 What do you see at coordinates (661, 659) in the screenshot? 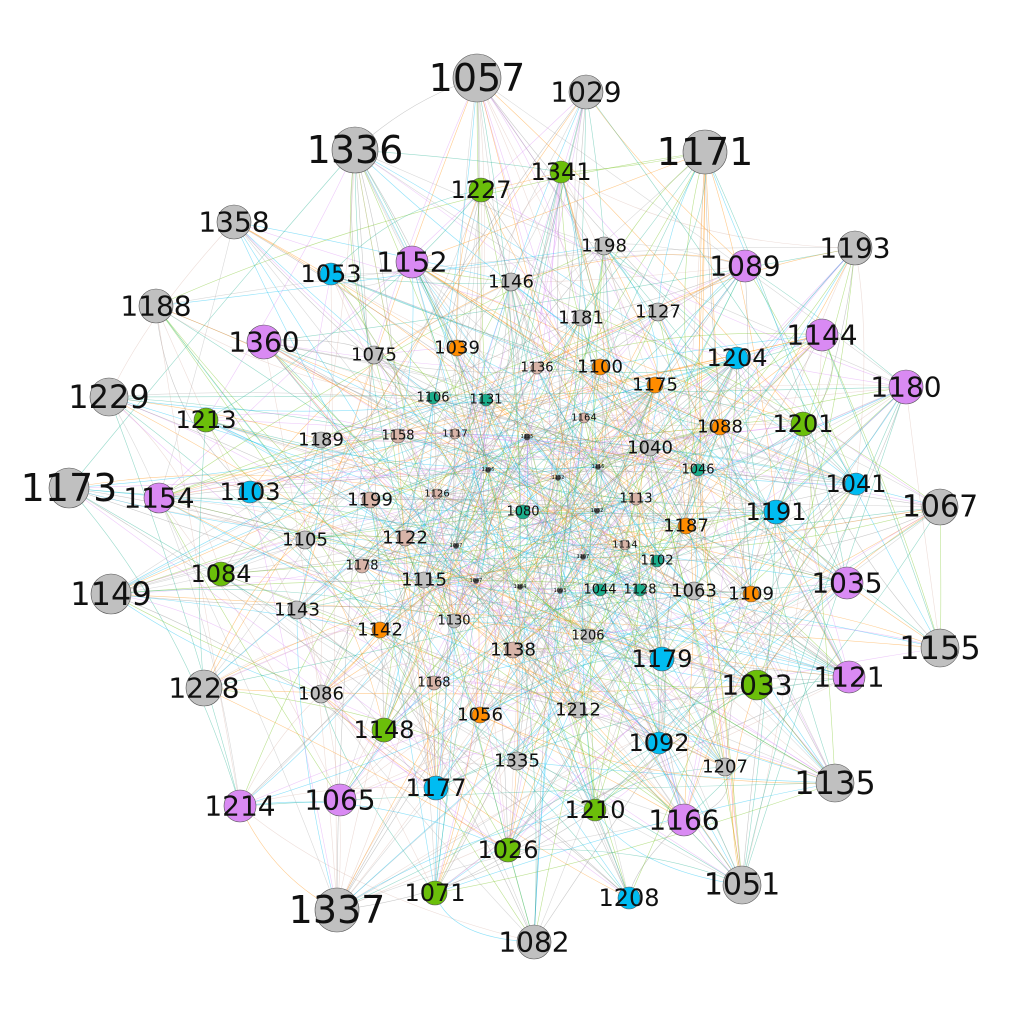
I see `graph-node: 1179` at bounding box center [661, 659].